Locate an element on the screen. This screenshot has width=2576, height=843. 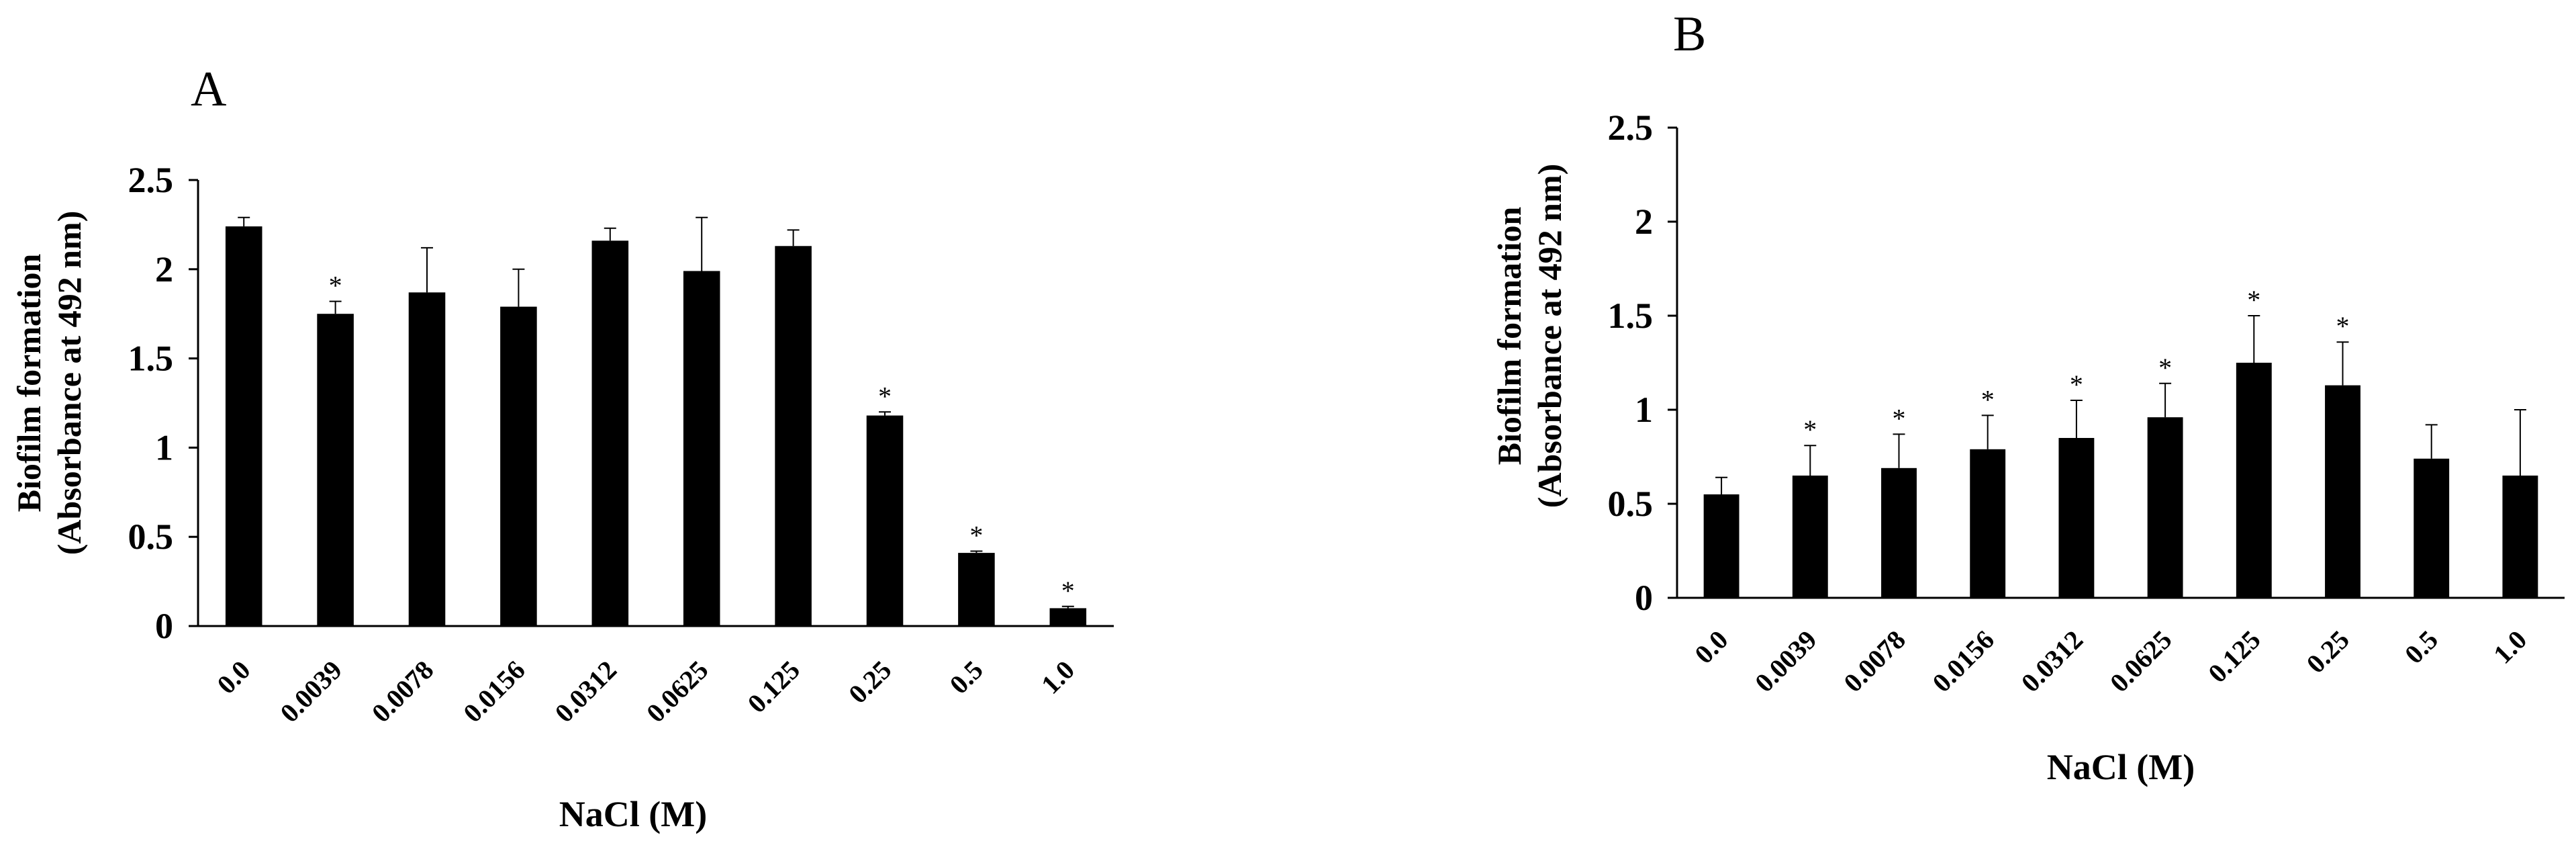
panel-b-y-tick-label: 2 is located at coordinates (1644, 222).